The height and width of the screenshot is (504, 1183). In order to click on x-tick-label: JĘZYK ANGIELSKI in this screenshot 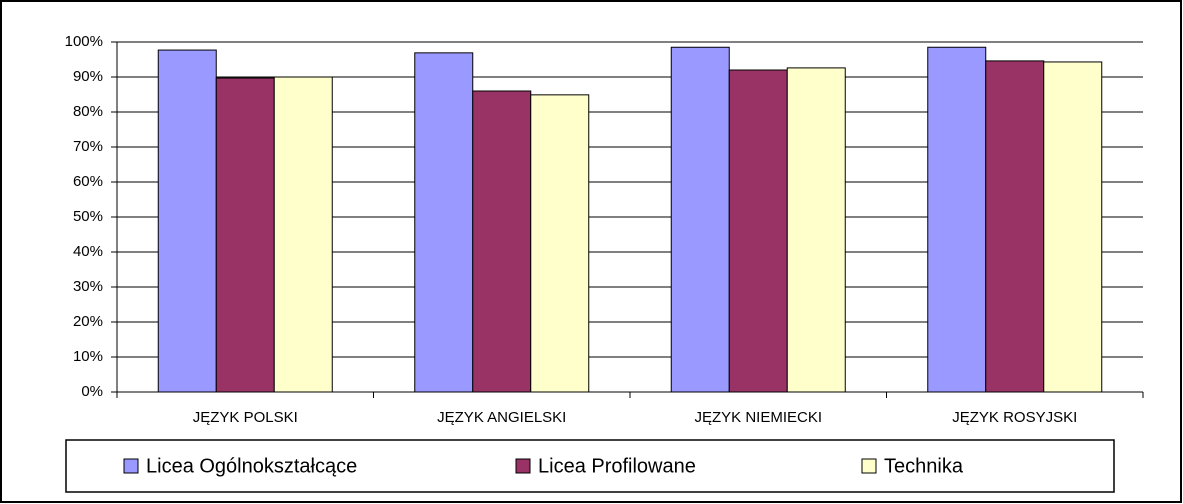, I will do `click(501, 417)`.